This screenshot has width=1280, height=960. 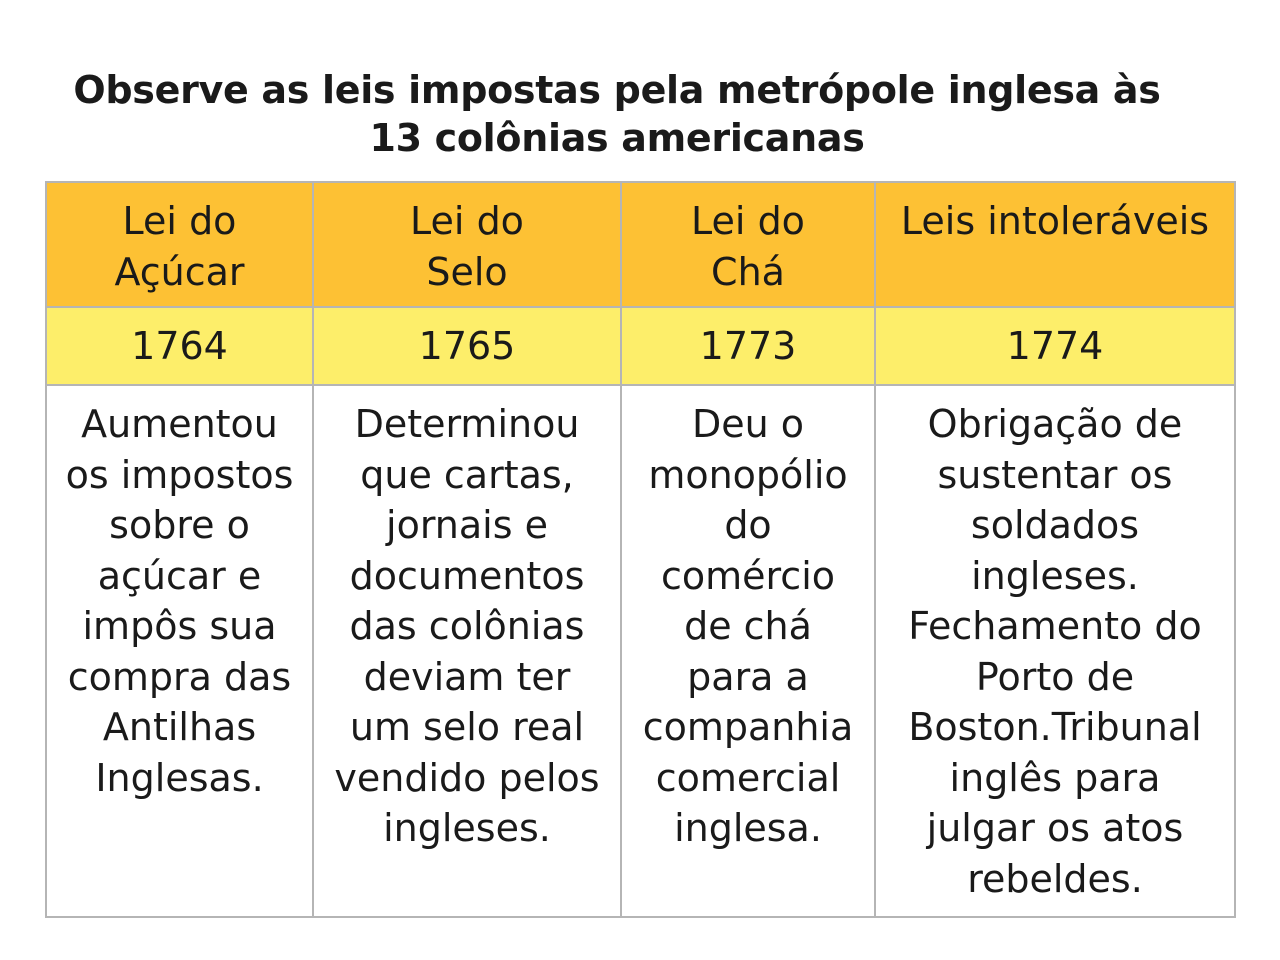 I want to click on description-line: de chá, so click(x=748, y=626).